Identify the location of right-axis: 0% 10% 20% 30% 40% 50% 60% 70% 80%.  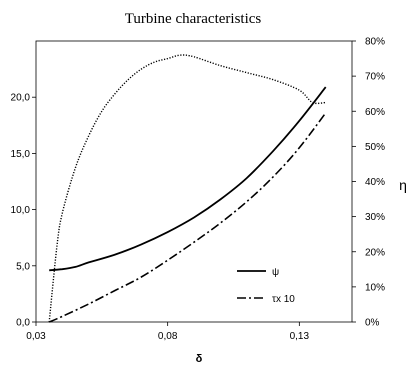
(368, 183).